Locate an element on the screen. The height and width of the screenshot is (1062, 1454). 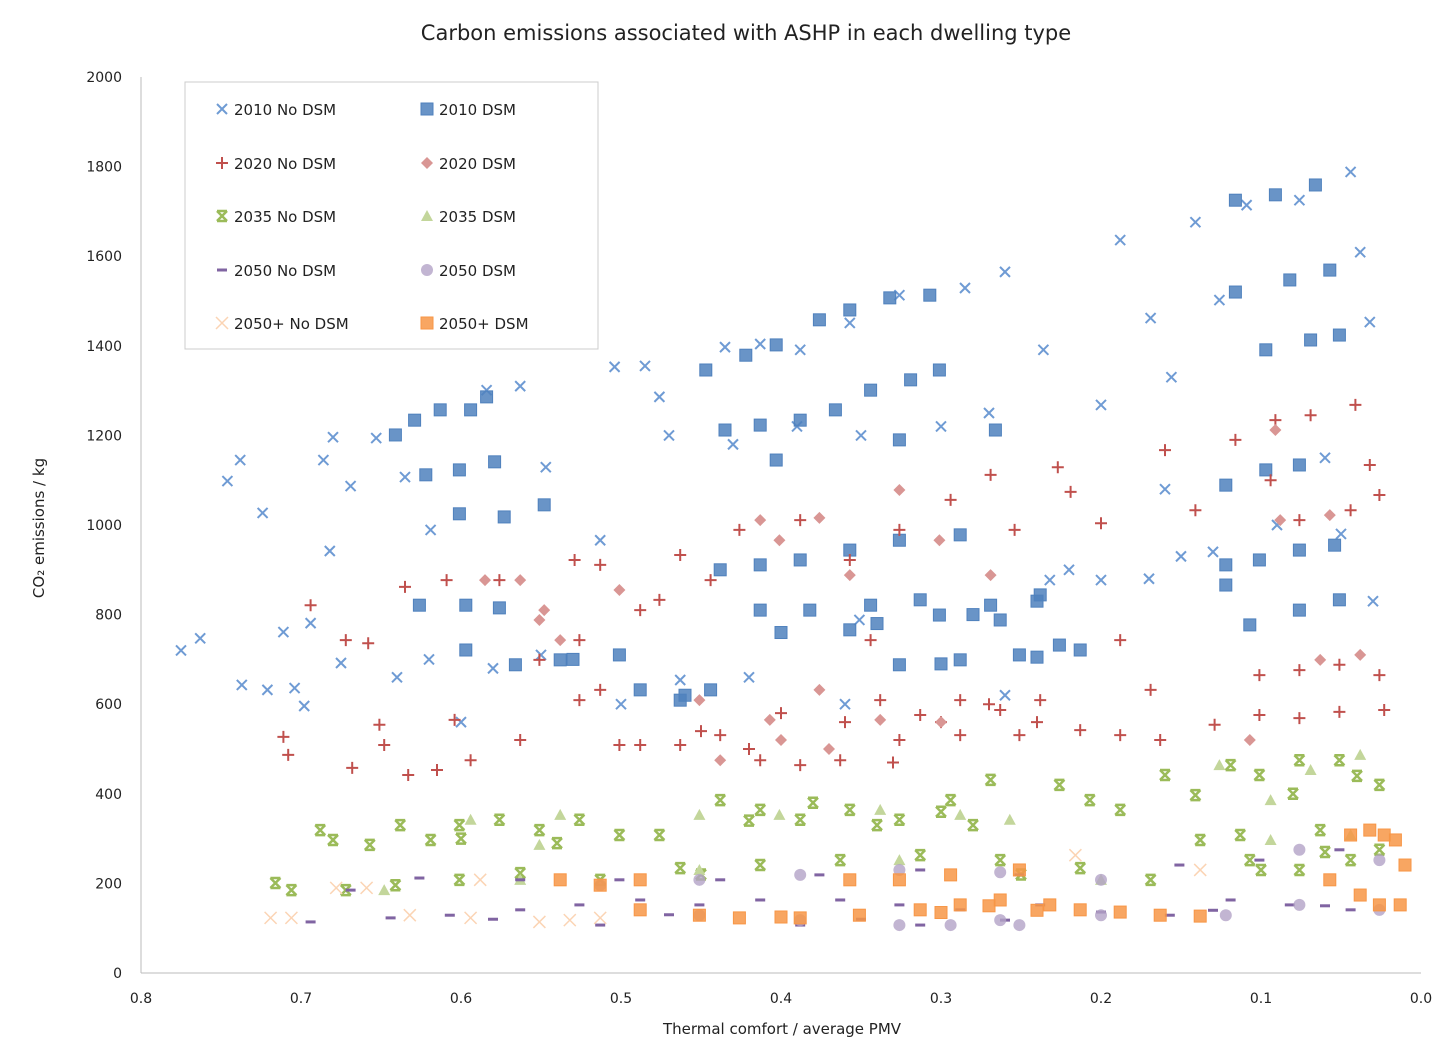
legend-box is located at coordinates (391, 215).